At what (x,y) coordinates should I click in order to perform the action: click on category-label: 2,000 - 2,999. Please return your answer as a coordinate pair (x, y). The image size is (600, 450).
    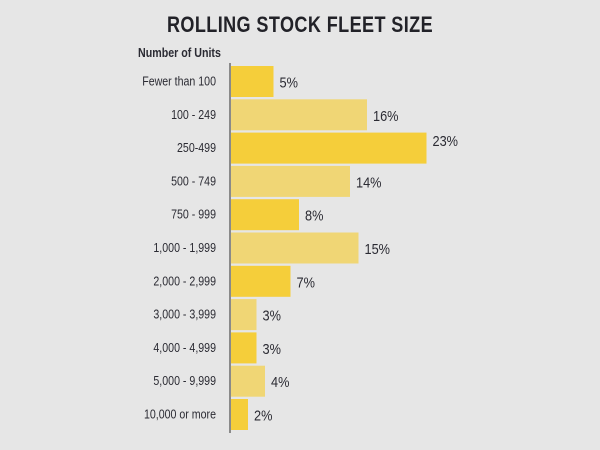
    Looking at the image, I should click on (184, 282).